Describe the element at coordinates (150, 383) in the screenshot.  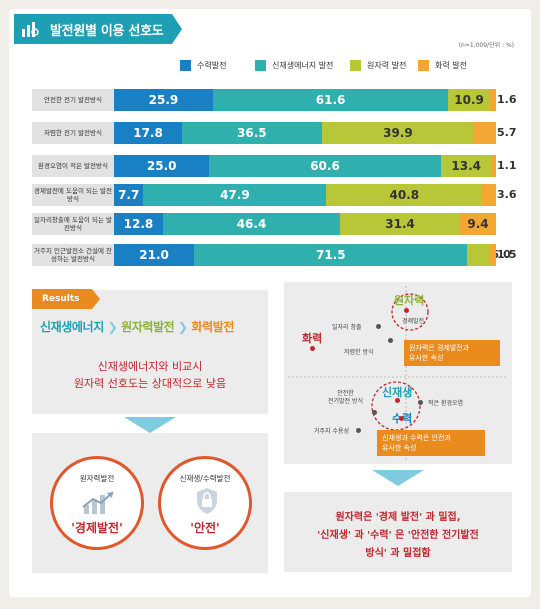
I see `results-sub-line-2: 원자력 선호도는 상대적으로 낮음` at that location.